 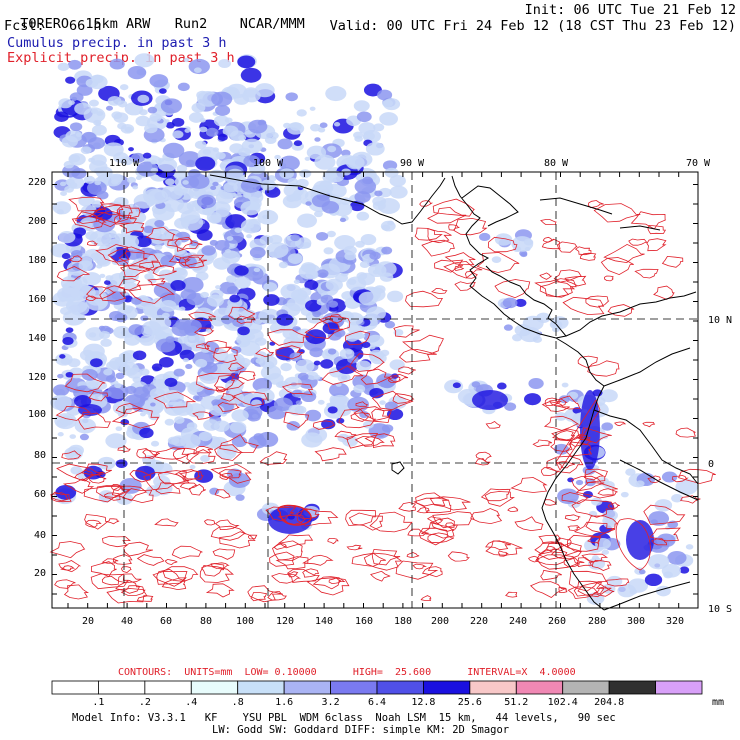 I want to click on x-tick-label: 300, so click(x=636, y=621).